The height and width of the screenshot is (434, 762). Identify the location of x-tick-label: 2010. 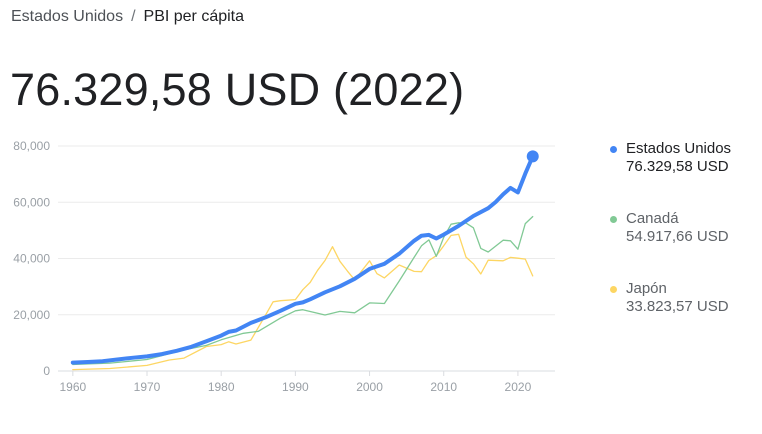
(443, 387).